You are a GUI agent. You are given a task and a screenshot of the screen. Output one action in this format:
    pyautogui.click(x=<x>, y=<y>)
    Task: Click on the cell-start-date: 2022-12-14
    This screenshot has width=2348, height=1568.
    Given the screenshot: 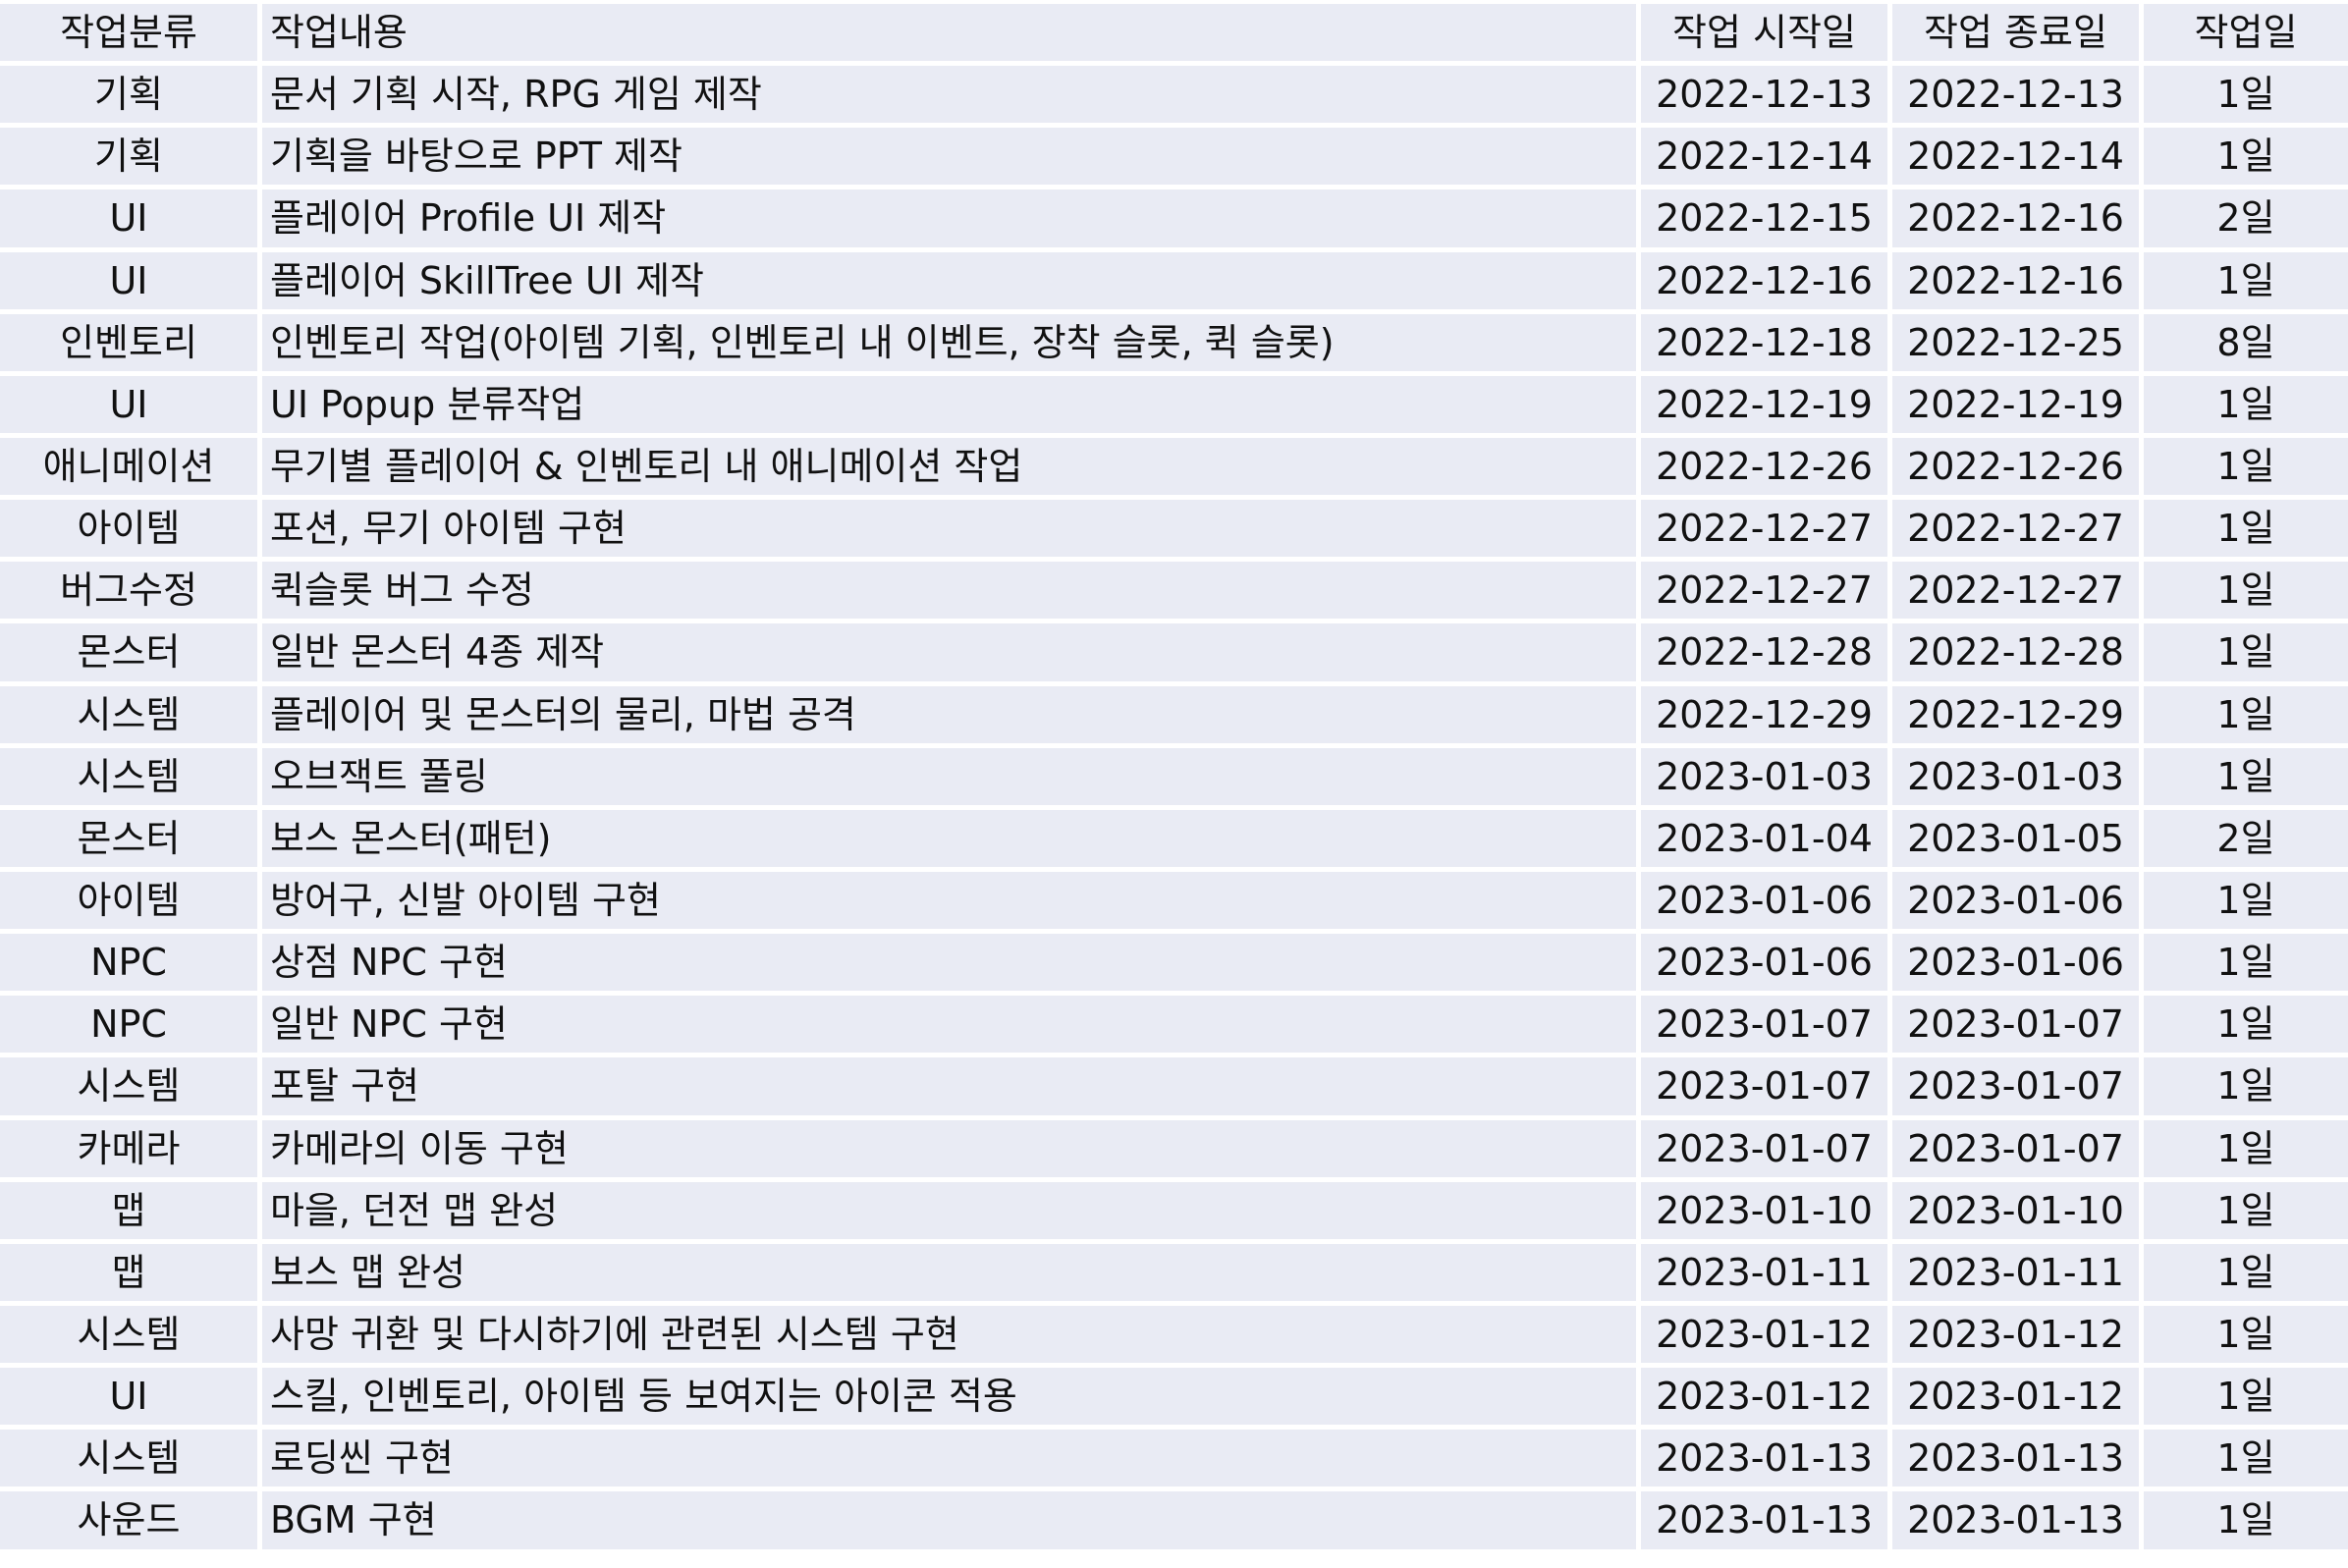 What is the action you would take?
    pyautogui.click(x=1766, y=159)
    